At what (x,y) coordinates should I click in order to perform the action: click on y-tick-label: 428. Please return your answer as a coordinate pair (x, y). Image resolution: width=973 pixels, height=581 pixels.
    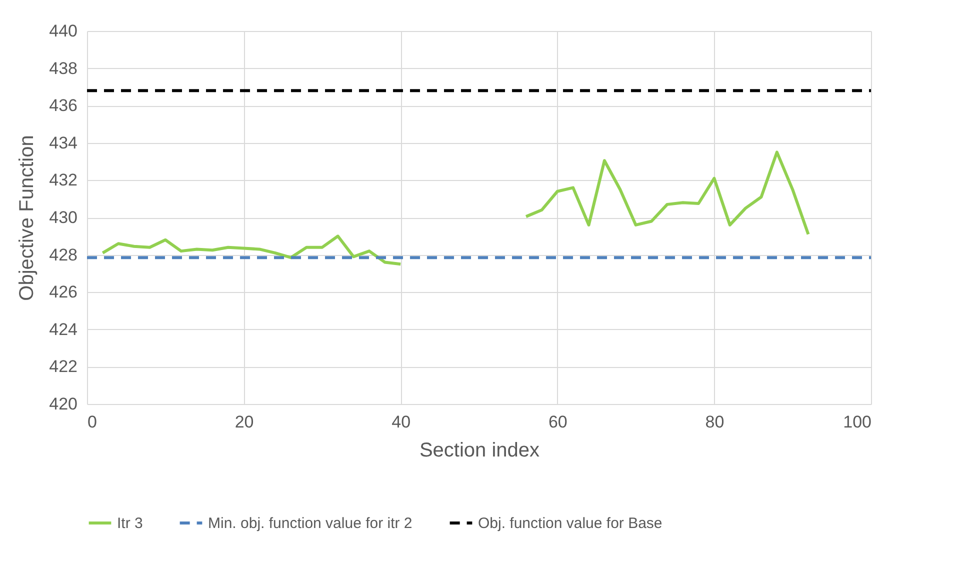
    Looking at the image, I should click on (63, 254).